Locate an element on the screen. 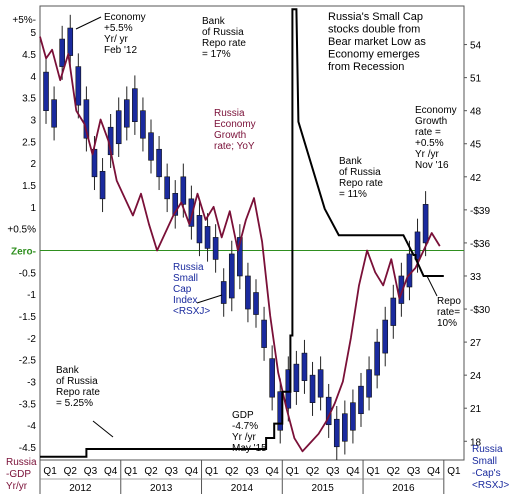  year-label: 2012 is located at coordinates (80, 488).